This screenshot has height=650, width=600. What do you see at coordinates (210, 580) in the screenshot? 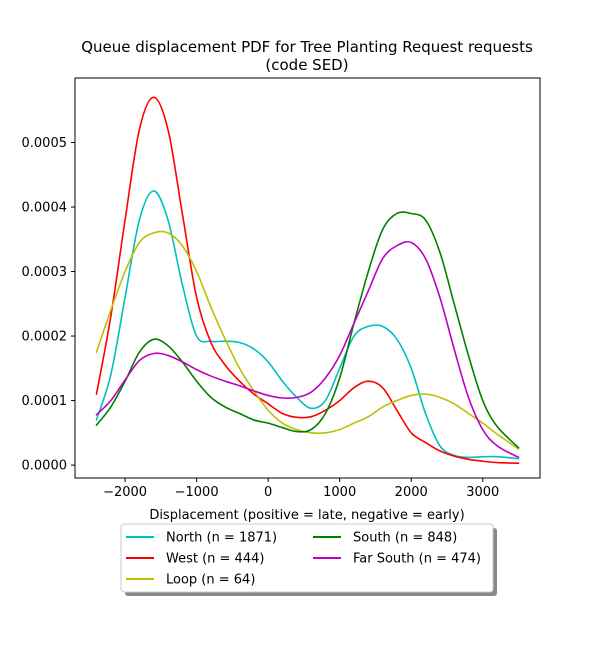
I see `legend-label: Loop (n = 64)` at bounding box center [210, 580].